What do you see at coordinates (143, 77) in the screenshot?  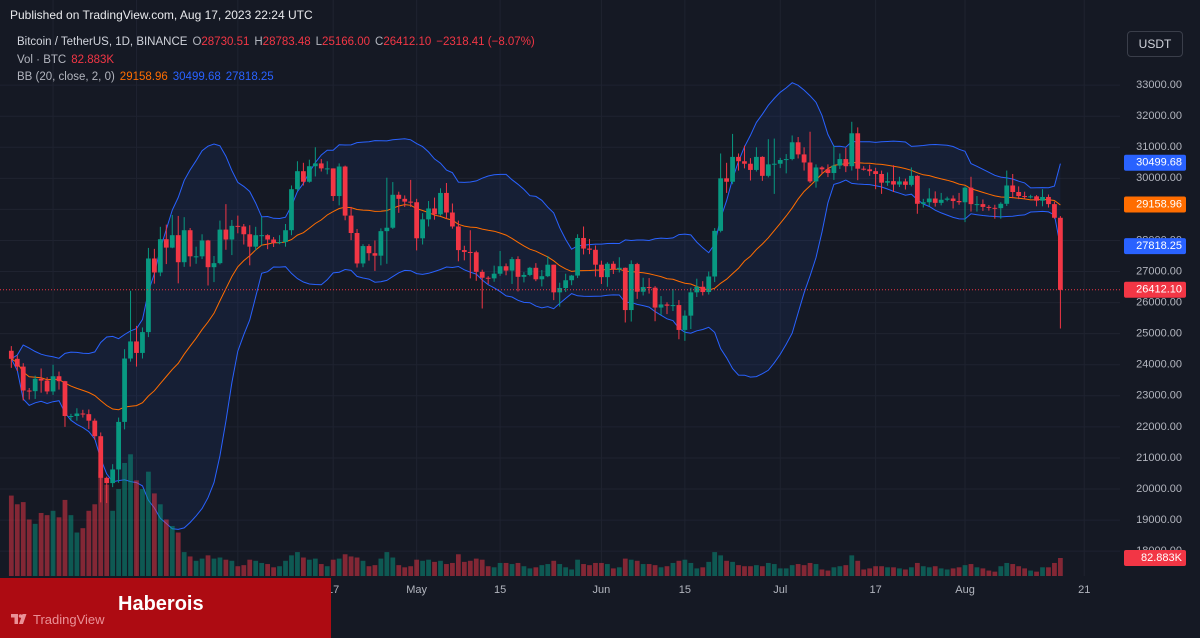 I see `bb-basis-value: 29158.96` at bounding box center [143, 77].